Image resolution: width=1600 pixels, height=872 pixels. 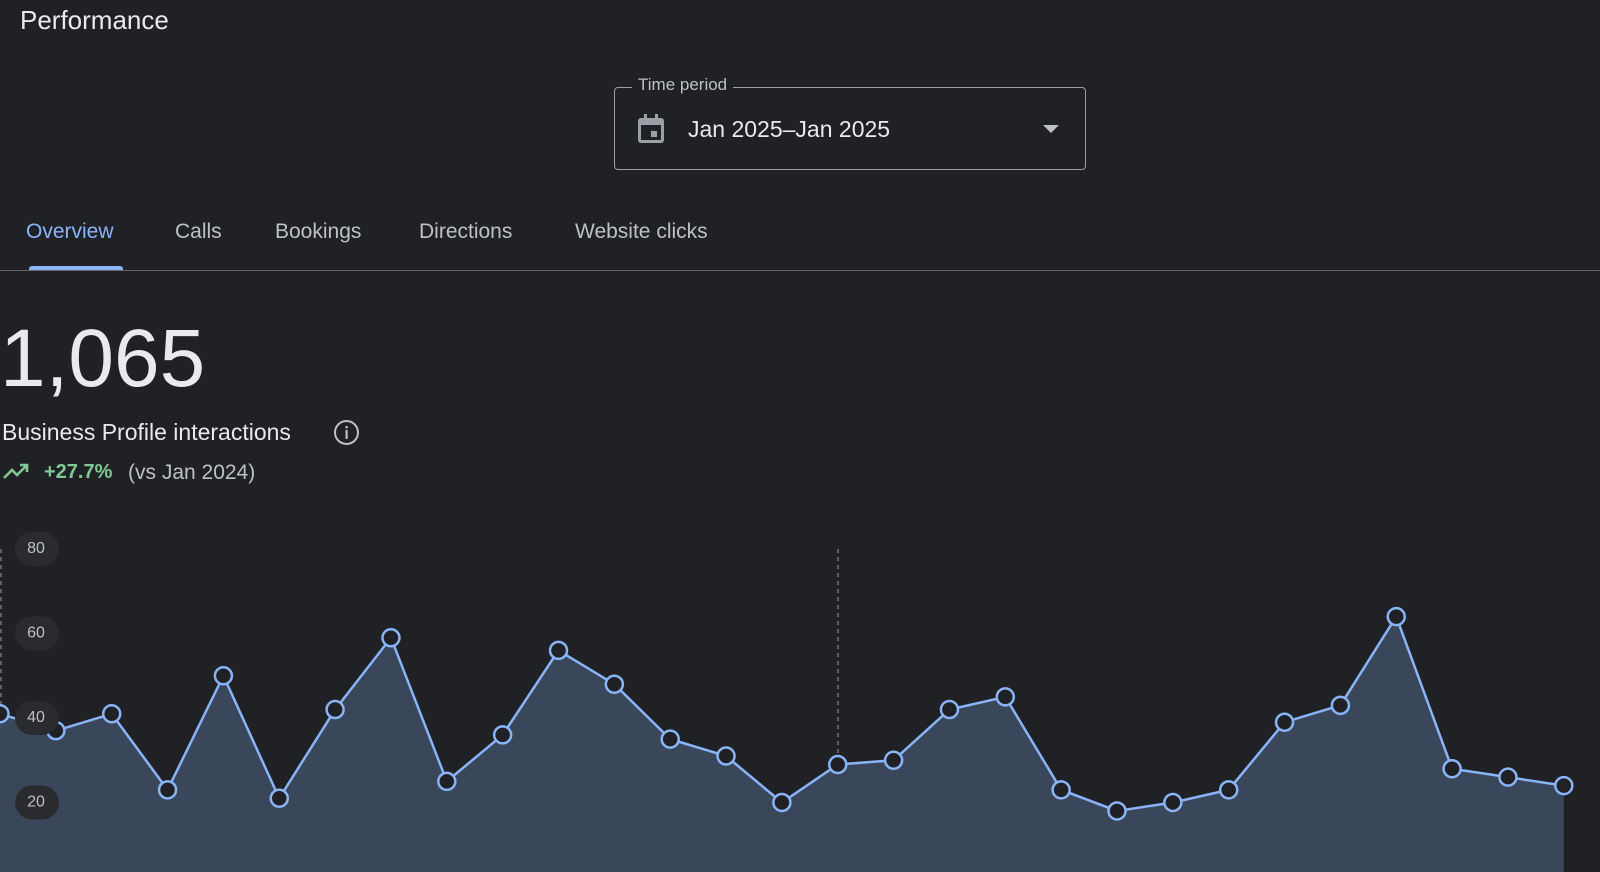 What do you see at coordinates (192, 472) in the screenshot?
I see `comparison-label: (vs Jan 2024)` at bounding box center [192, 472].